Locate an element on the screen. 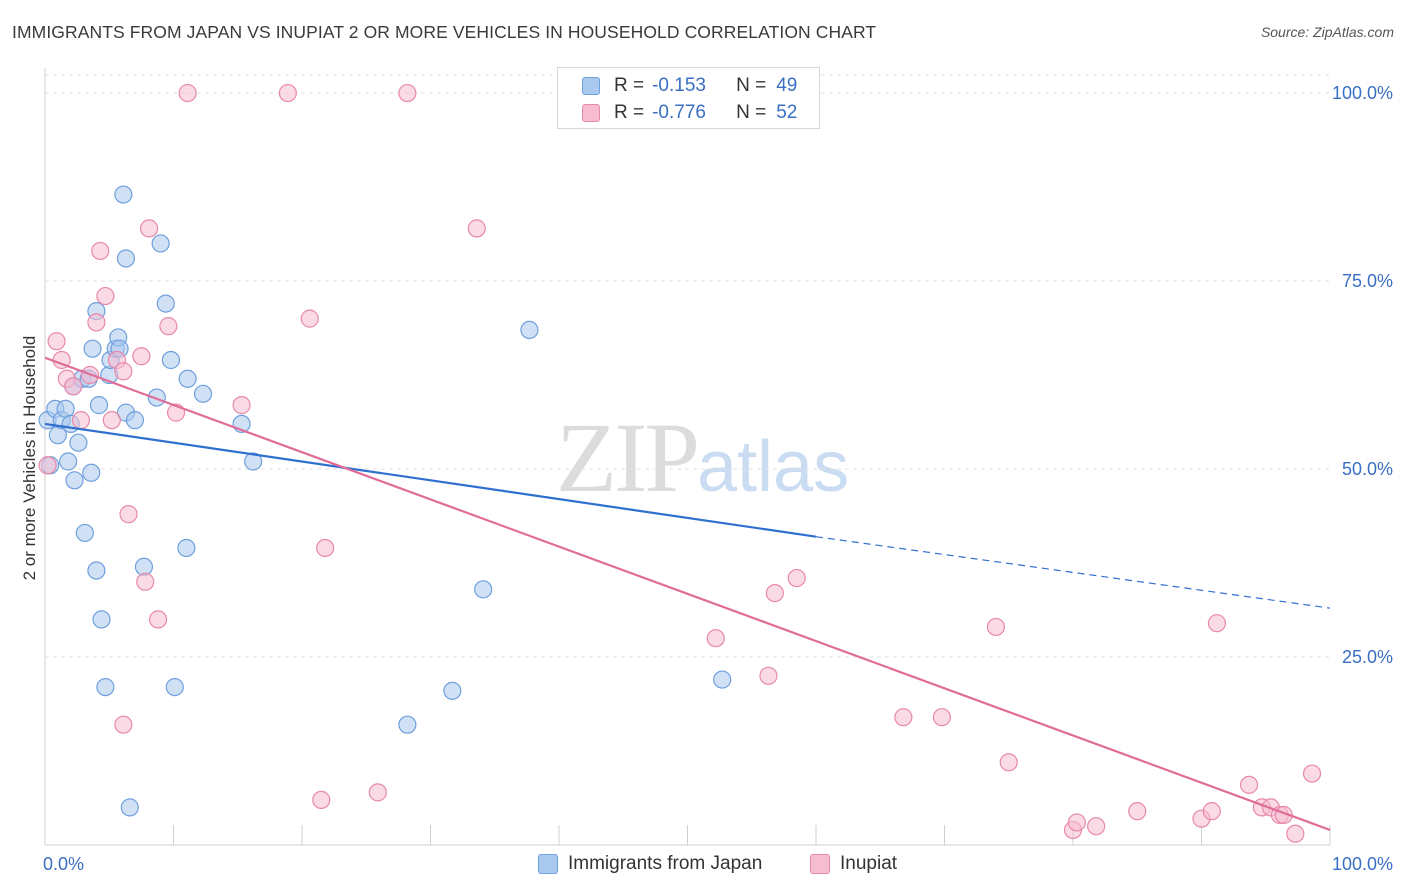 This screenshot has width=1406, height=892. r-value: -0.153 is located at coordinates (679, 85).